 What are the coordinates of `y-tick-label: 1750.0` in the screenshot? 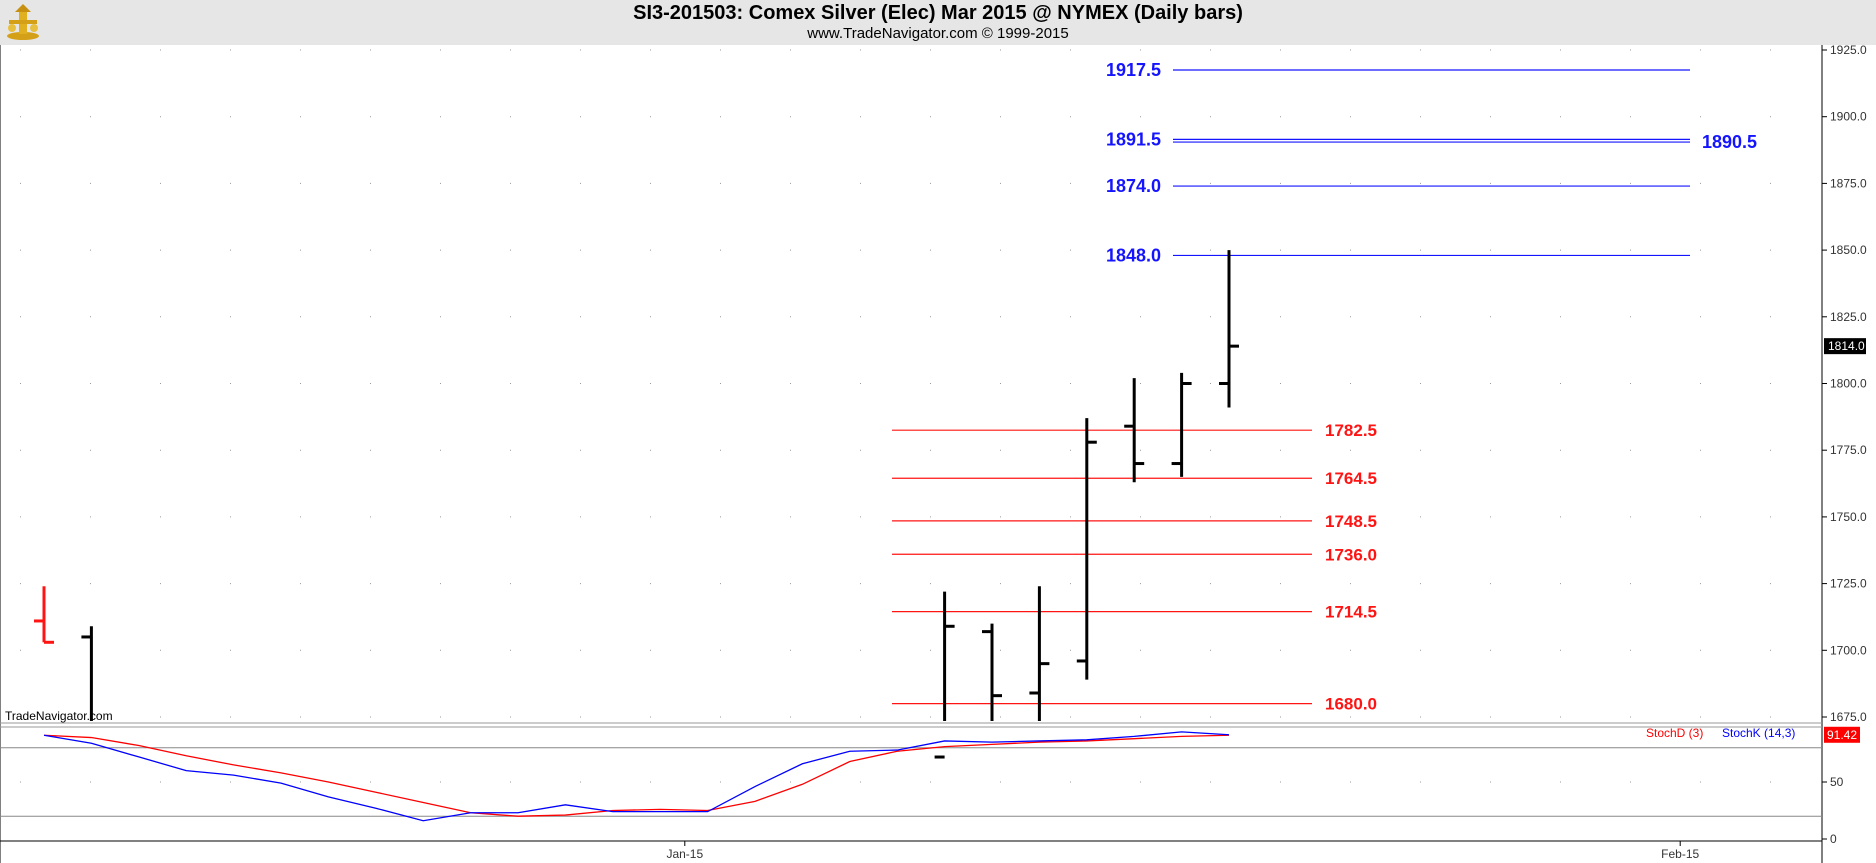 It's located at (1848, 517).